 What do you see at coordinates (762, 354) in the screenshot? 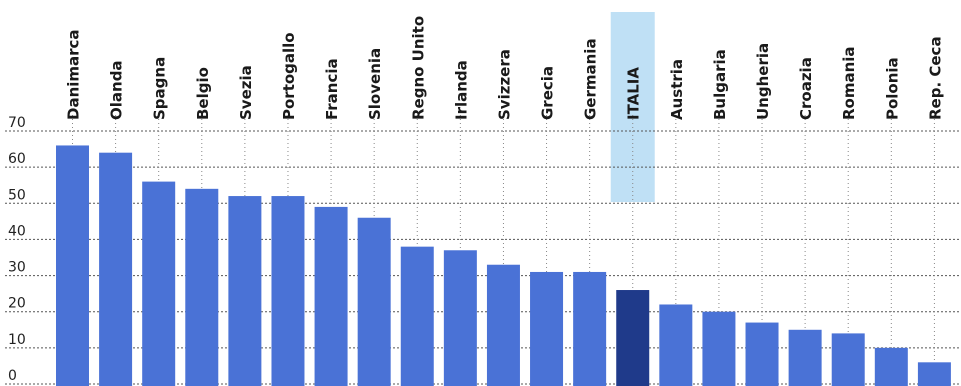
I see `bar-ungheria` at bounding box center [762, 354].